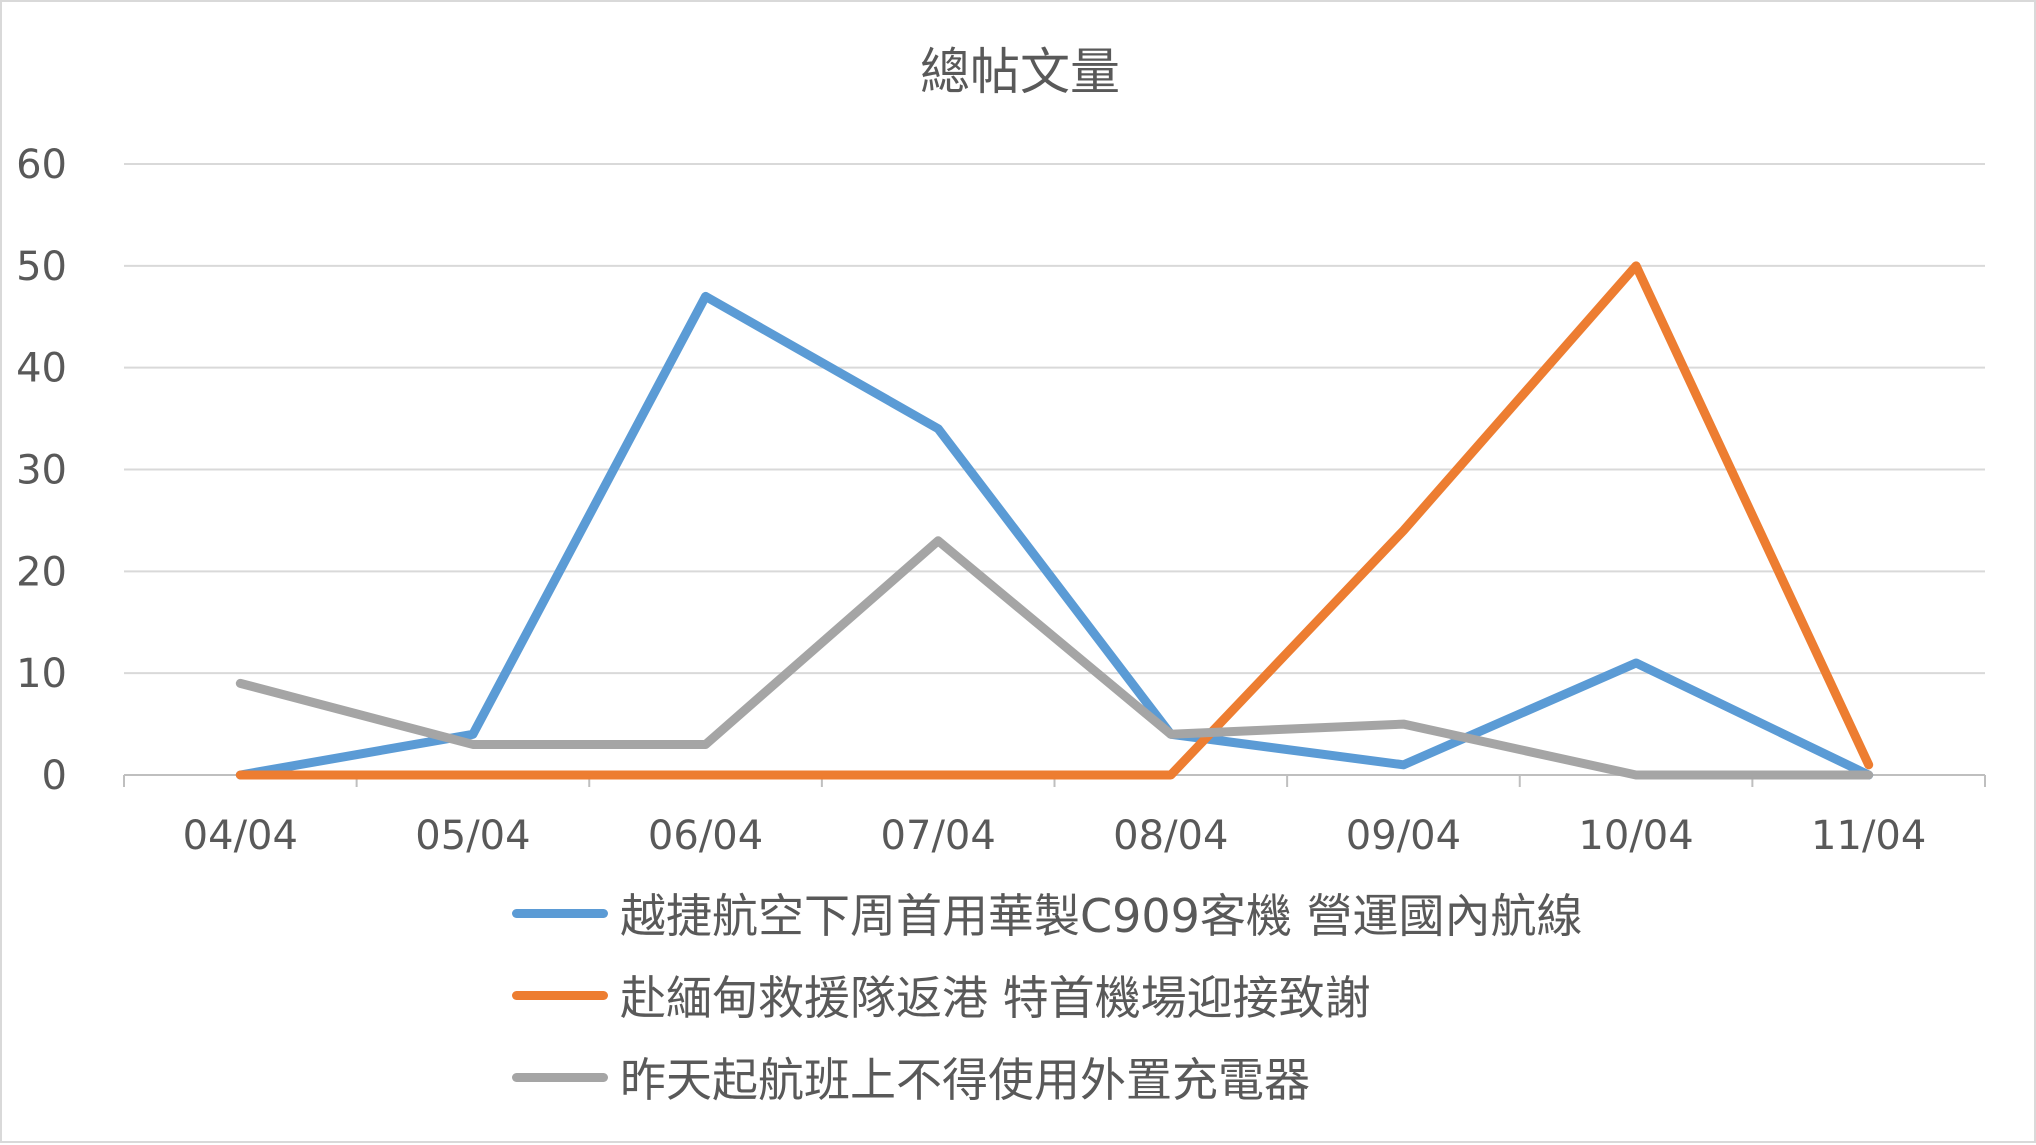  I want to click on x-tick-label: 10/04, so click(1635, 836).